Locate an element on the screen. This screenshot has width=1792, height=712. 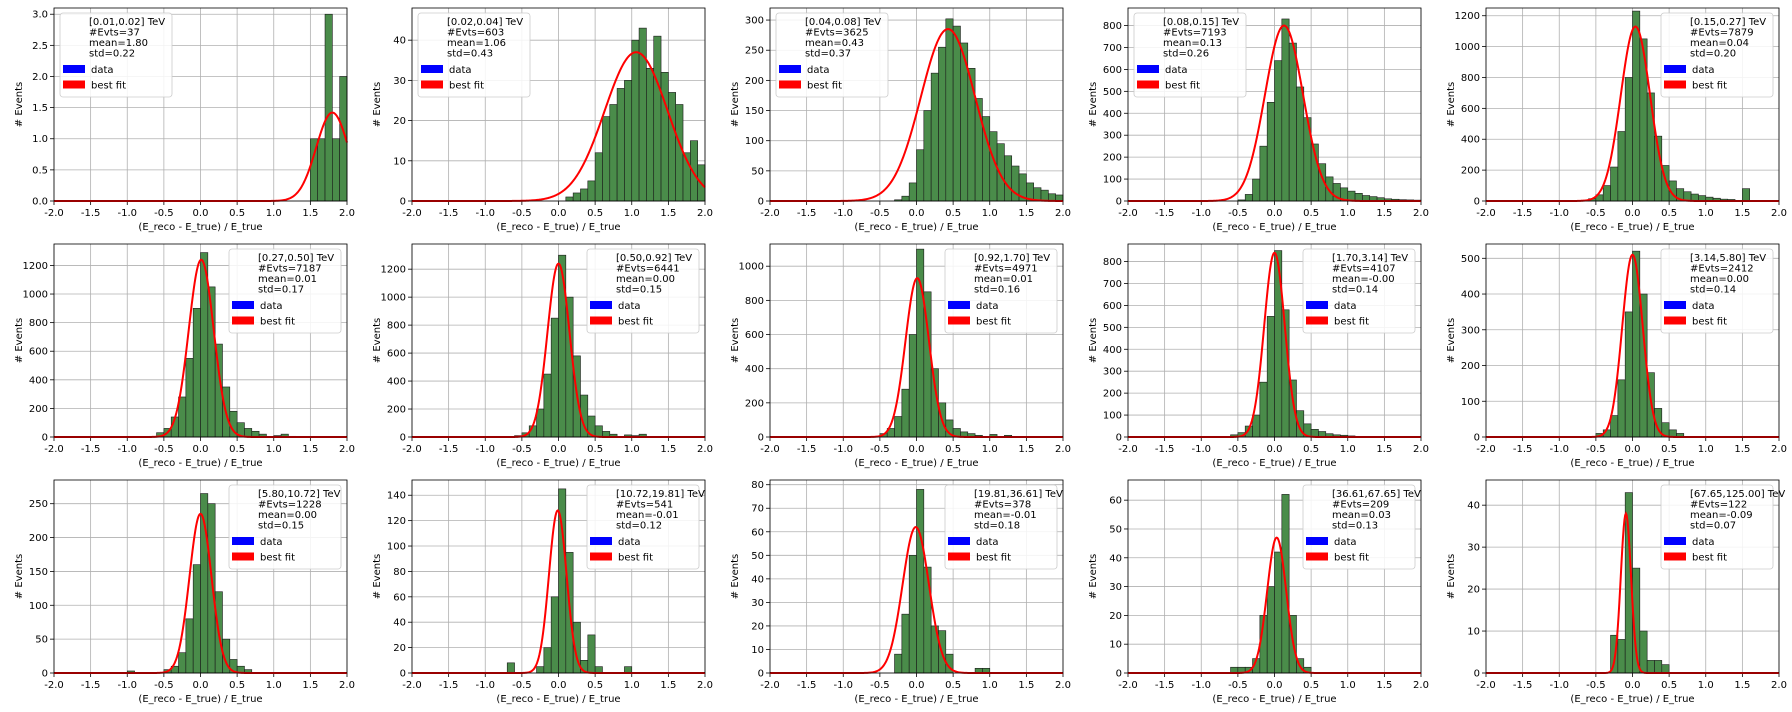
y-tick-label: 40 is located at coordinates (1473, 506).